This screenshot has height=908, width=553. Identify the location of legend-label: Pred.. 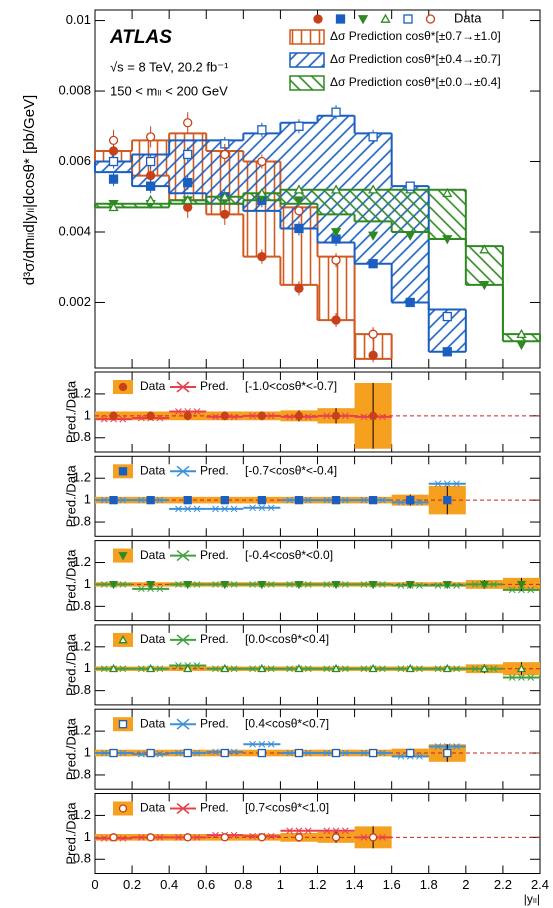
(214, 808).